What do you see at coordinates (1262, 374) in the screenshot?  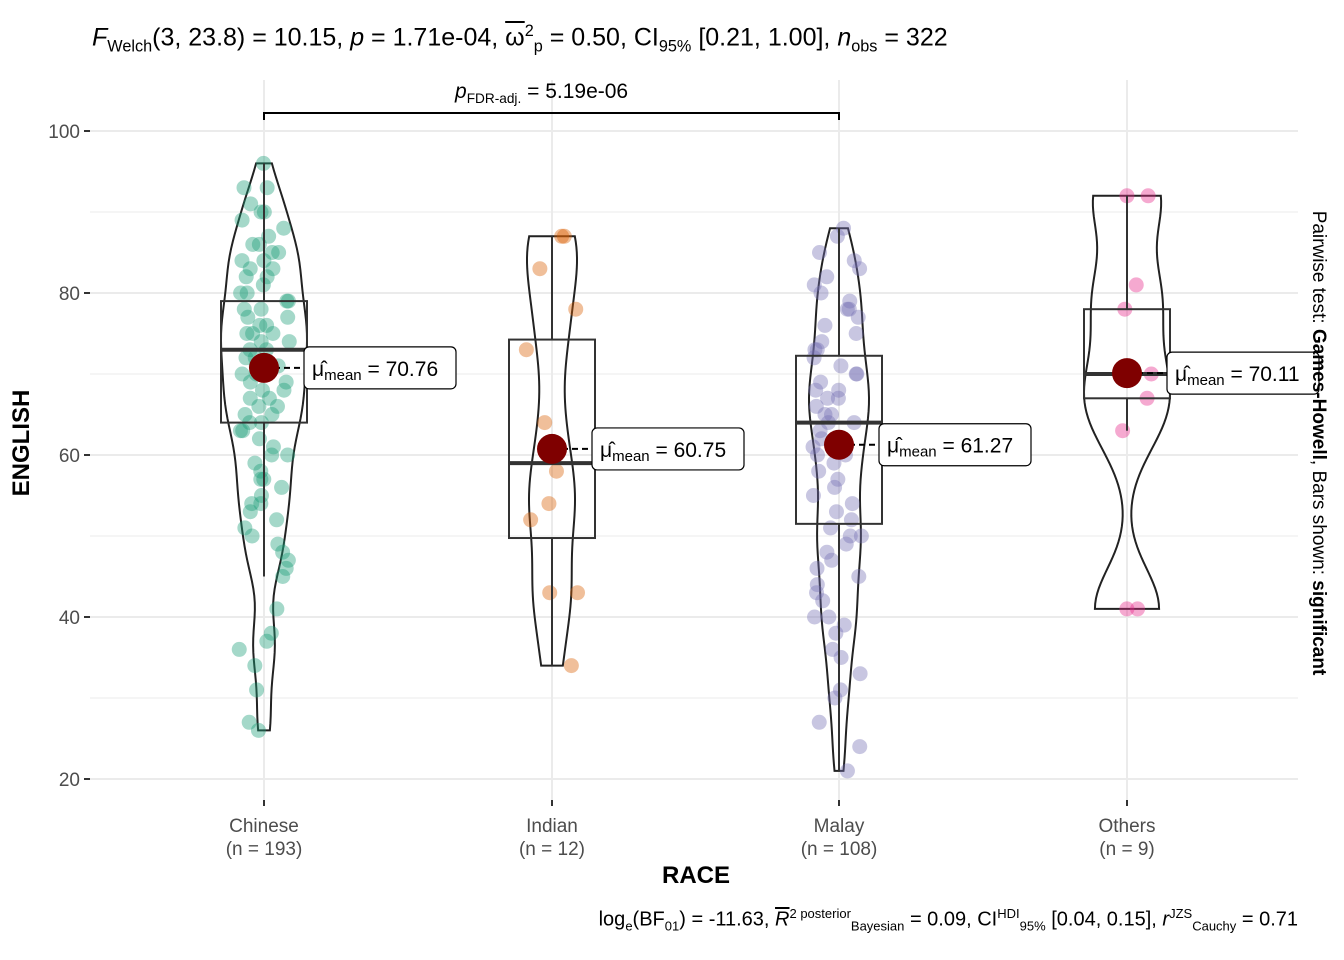 I see `mean-value: = 70.11` at bounding box center [1262, 374].